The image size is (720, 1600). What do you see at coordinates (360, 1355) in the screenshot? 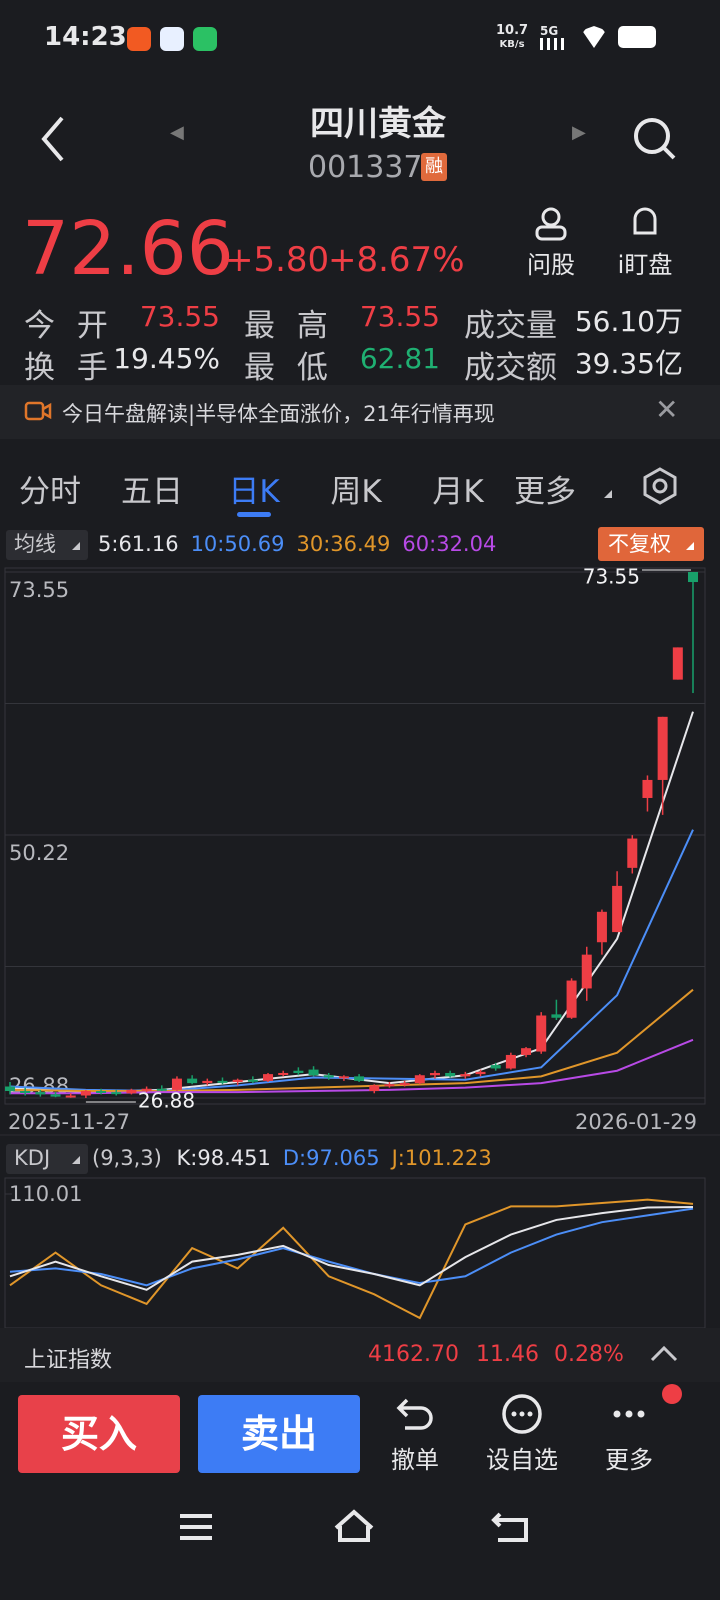
I see `index-bar: 上证指数 4162.70 11.46 0.28%` at bounding box center [360, 1355].